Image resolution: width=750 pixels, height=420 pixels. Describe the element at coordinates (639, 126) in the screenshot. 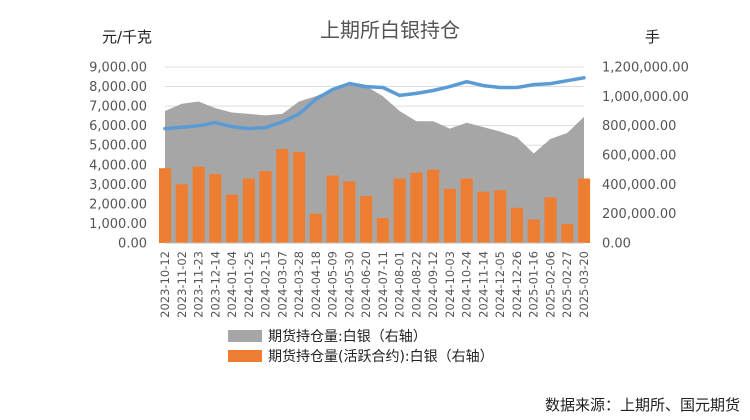

I see `right-axis-tick-label: 800,000.00` at that location.